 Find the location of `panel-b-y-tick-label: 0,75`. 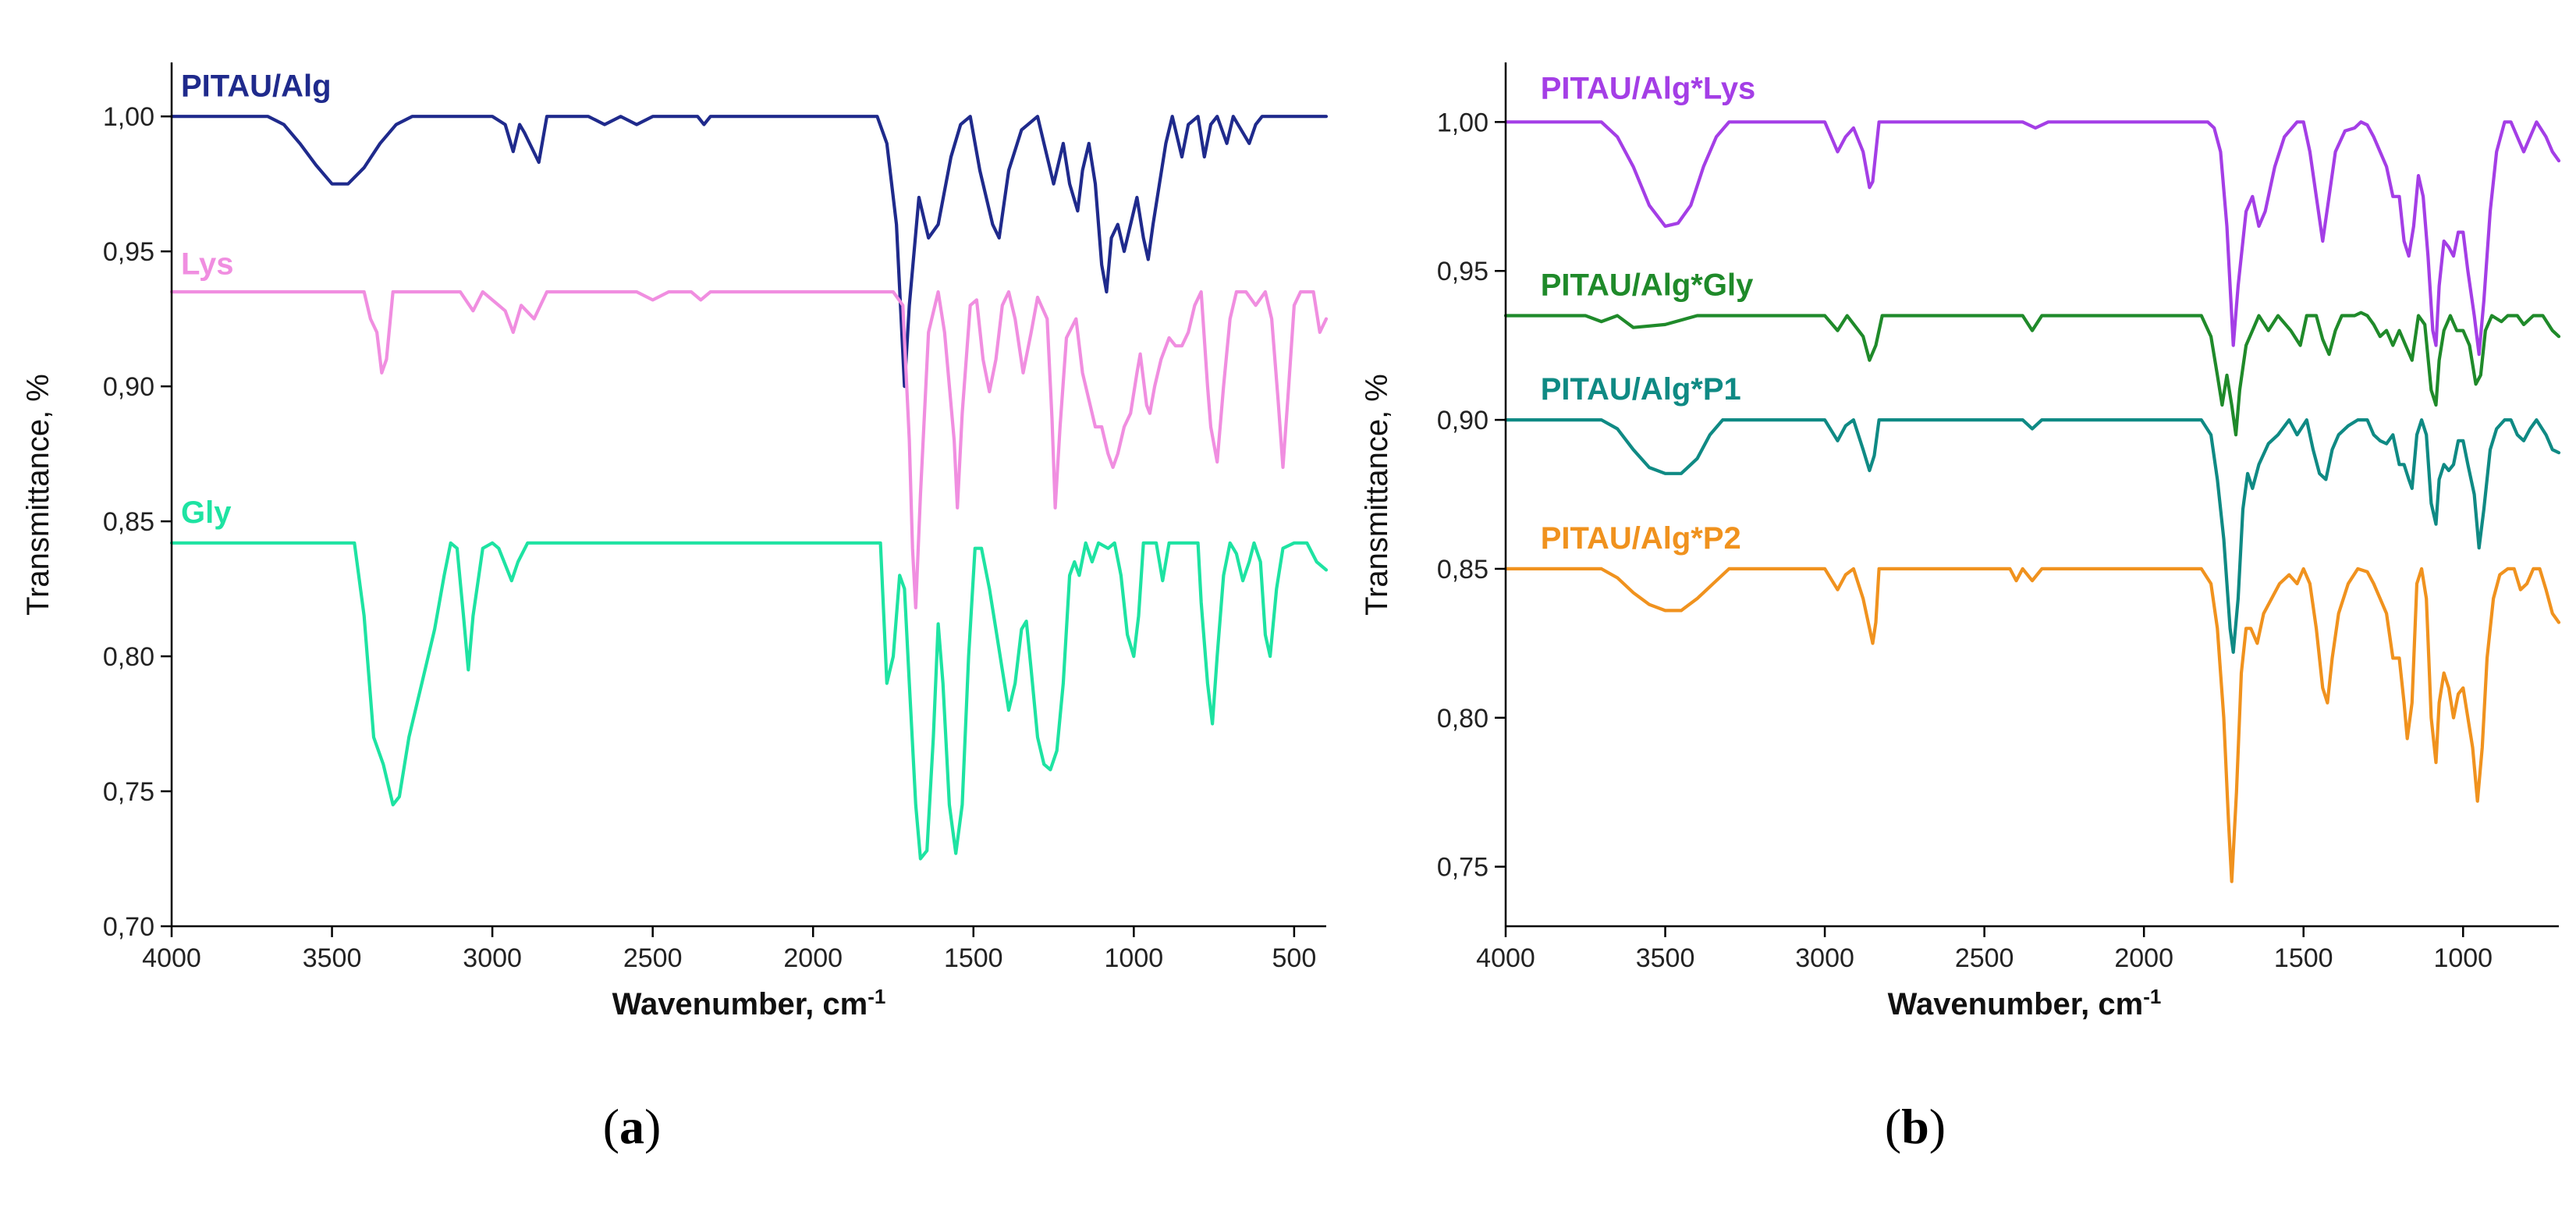

panel-b-y-tick-label: 0,75 is located at coordinates (1462, 868).